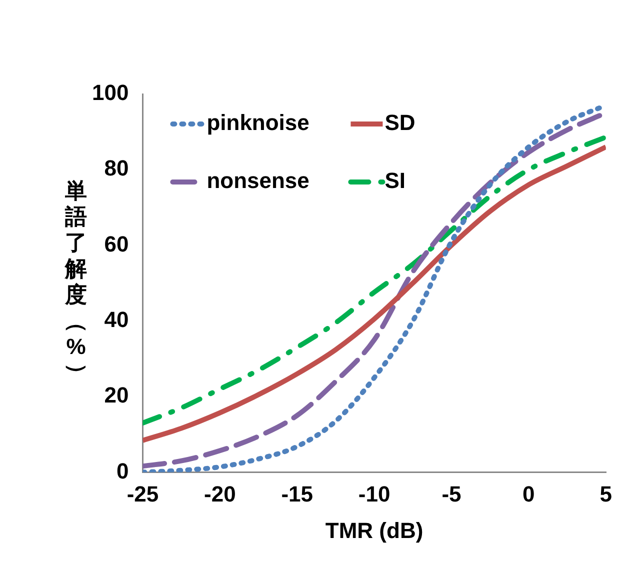 The image size is (630, 561). What do you see at coordinates (400, 123) in the screenshot?
I see `legend-label: SD` at bounding box center [400, 123].